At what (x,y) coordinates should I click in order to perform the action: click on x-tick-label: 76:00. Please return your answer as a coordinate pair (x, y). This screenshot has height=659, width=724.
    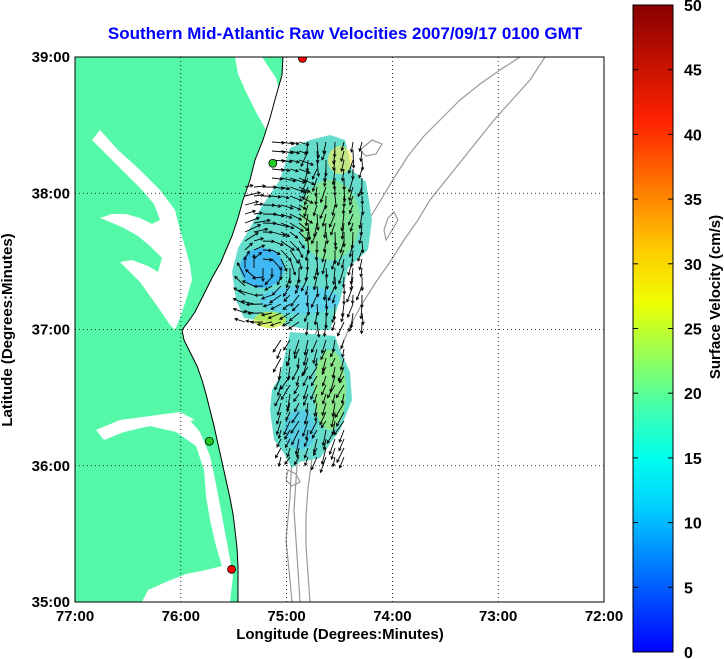
    Looking at the image, I should click on (181, 616).